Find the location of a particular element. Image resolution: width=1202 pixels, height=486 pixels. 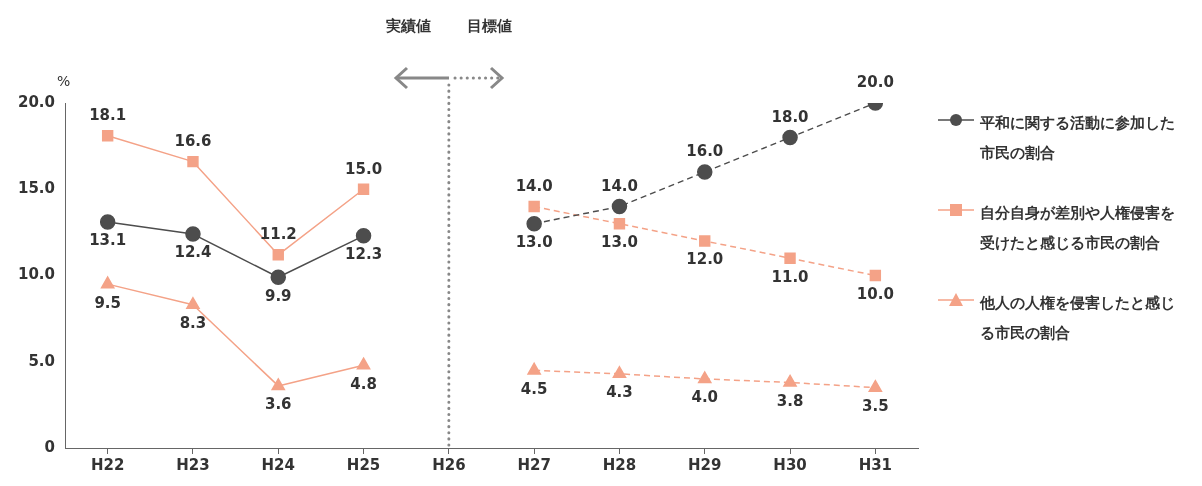

y-tick-label: 15.0 is located at coordinates (36, 188).